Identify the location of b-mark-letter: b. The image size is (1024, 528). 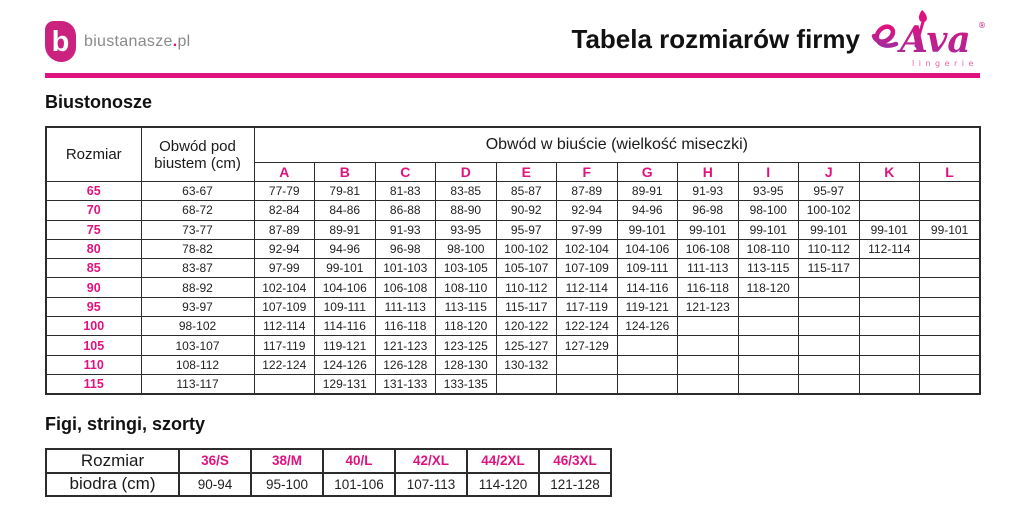
(60, 42).